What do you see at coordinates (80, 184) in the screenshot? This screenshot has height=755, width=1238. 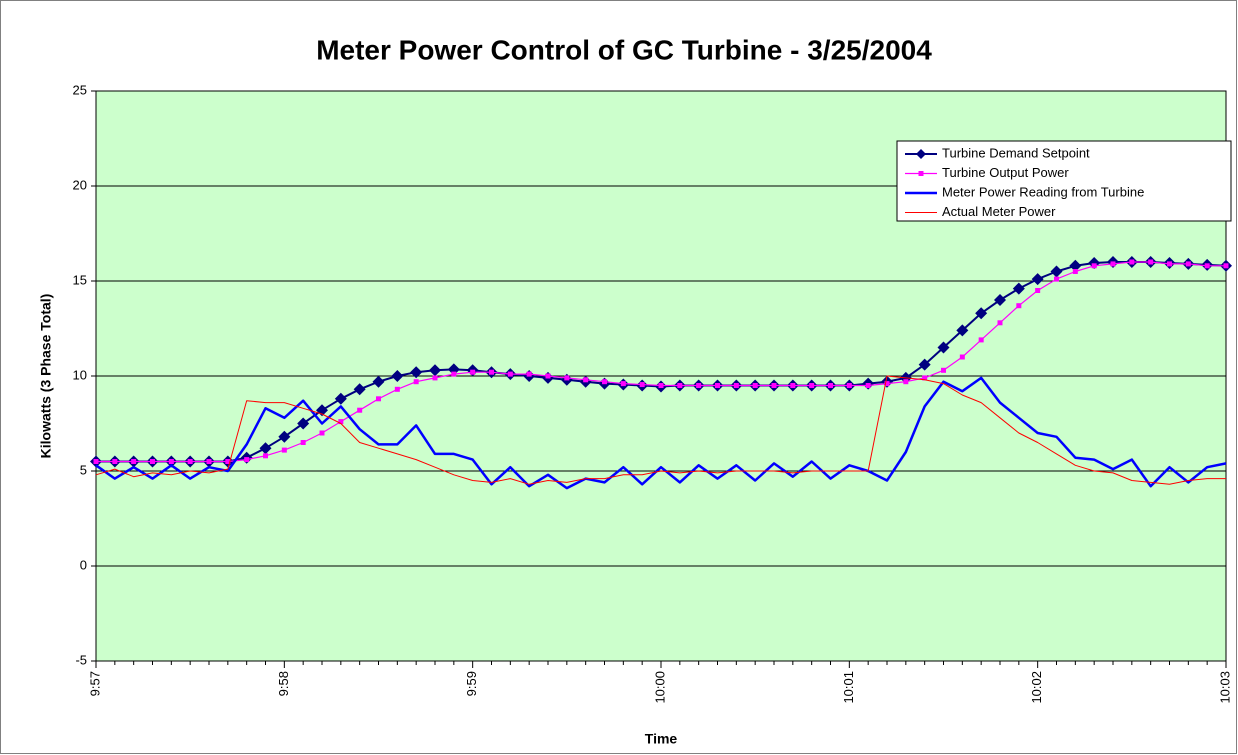 I see `y-tick-label: 20` at bounding box center [80, 184].